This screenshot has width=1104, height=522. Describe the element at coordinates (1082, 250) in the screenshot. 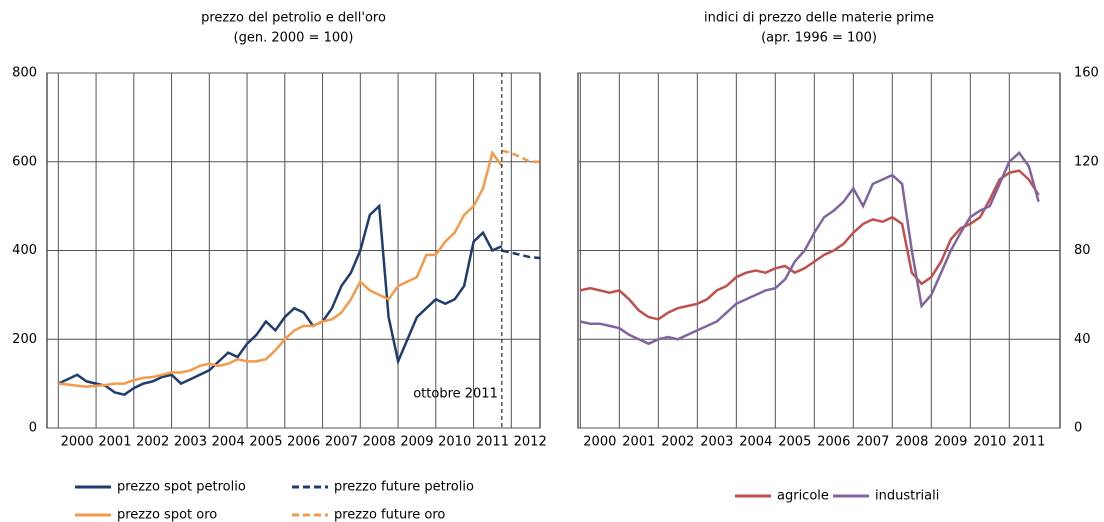

I see `y-tick-label: 80` at that location.